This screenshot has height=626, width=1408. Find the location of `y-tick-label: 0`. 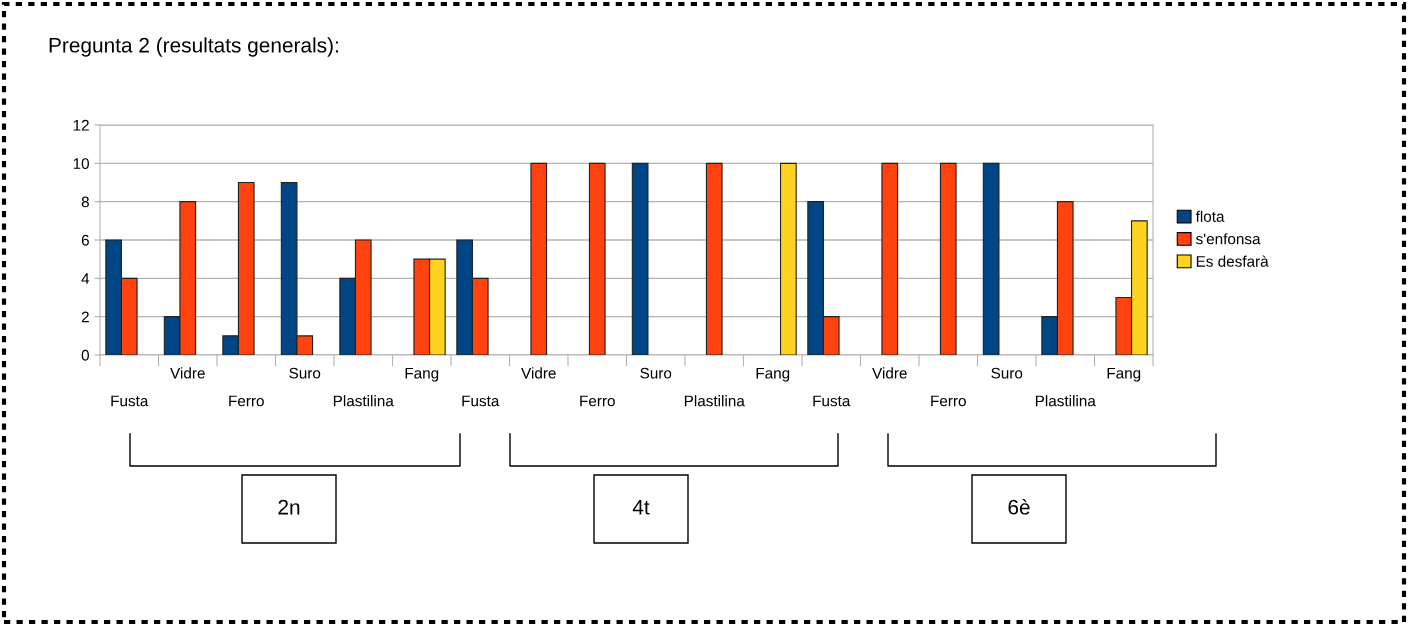

y-tick-label: 0 is located at coordinates (85, 355).